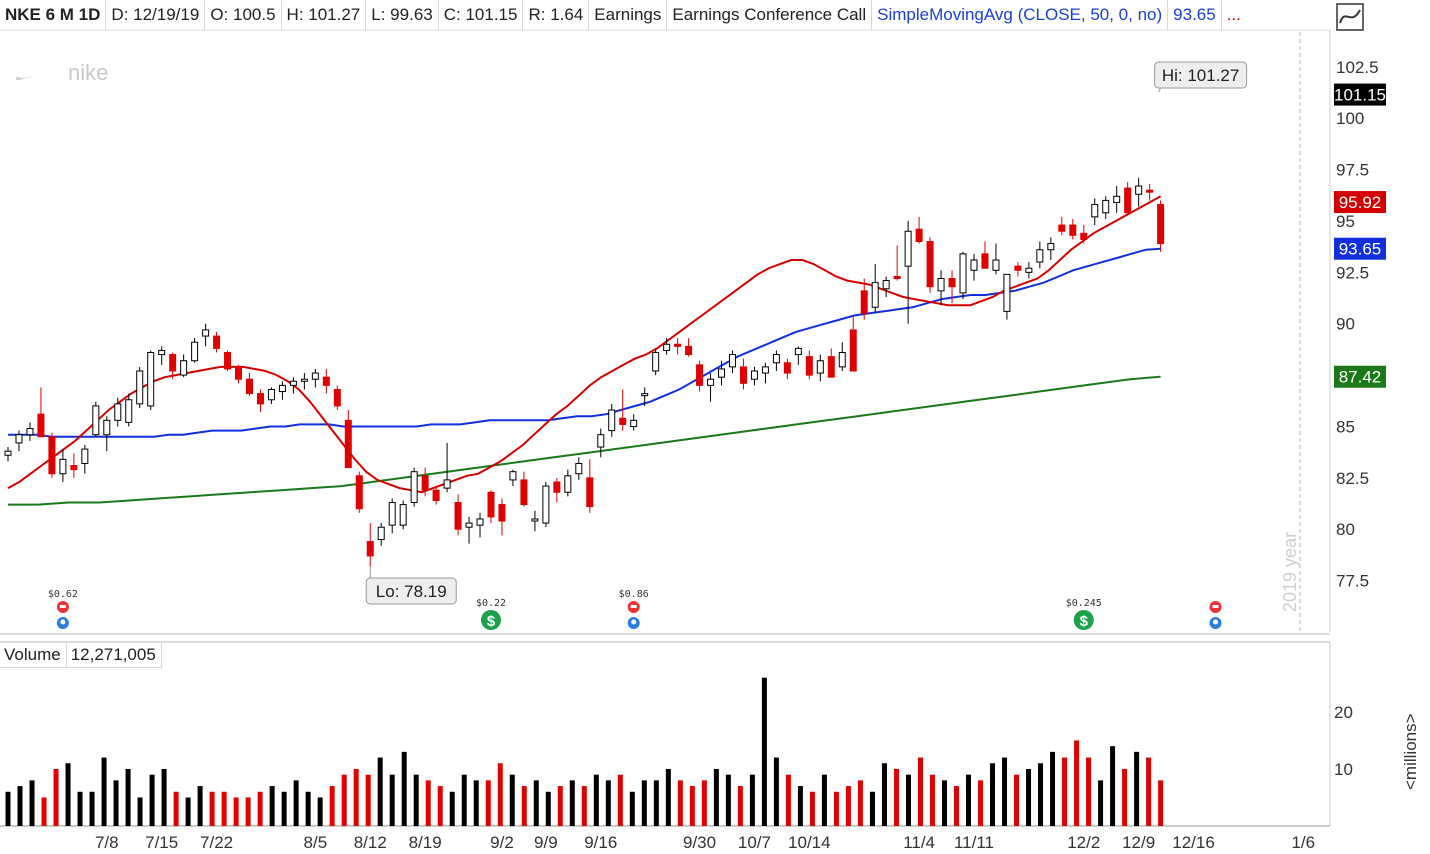 The width and height of the screenshot is (1430, 854). I want to click on logo-text: nike, so click(88, 72).